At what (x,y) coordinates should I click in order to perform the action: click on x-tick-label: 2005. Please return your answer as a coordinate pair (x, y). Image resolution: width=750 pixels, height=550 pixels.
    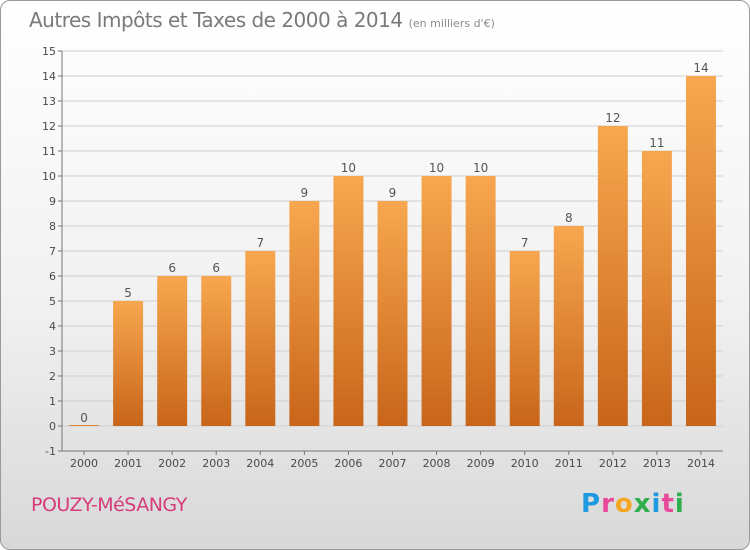
    Looking at the image, I should click on (304, 463).